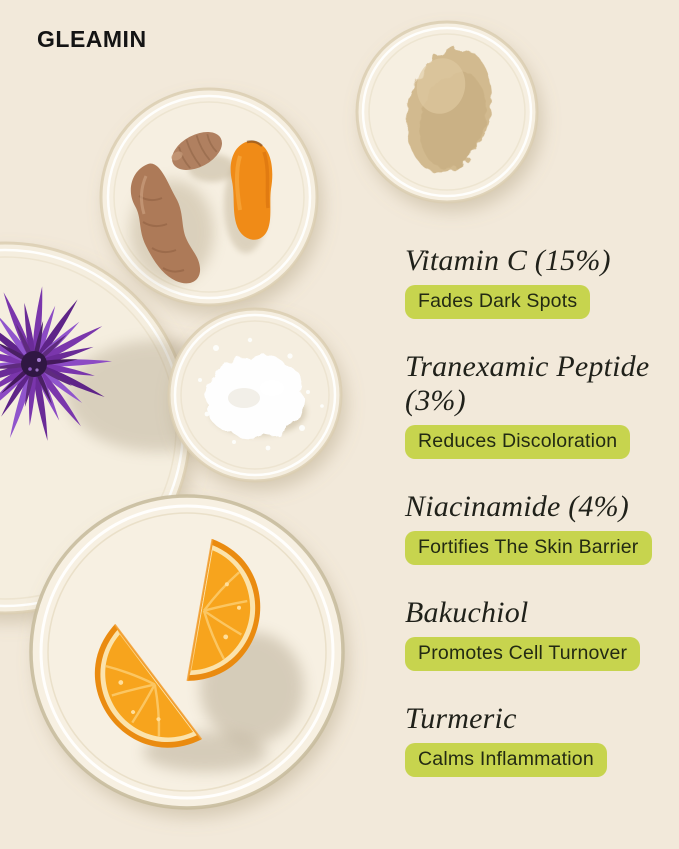 The width and height of the screenshot is (679, 849). I want to click on ingredient-name: Vitamin C (15%), so click(508, 260).